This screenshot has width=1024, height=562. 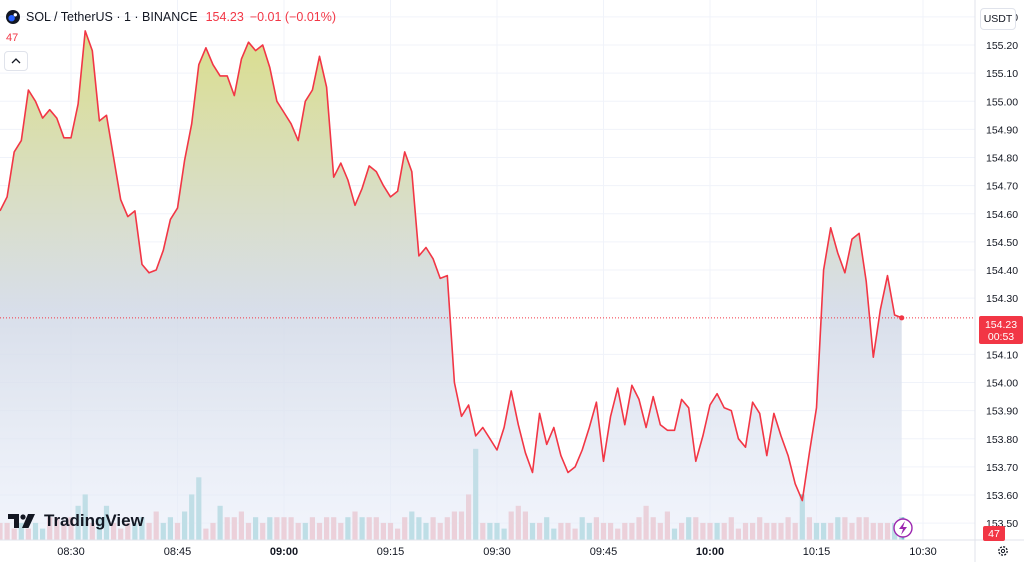 I want to click on gear-icon, so click(x=1003, y=551).